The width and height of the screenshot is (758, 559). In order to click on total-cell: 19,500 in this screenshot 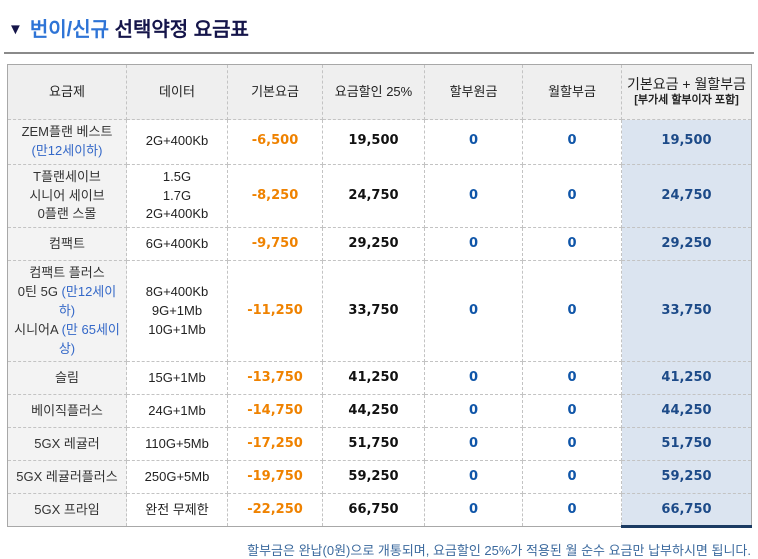, I will do `click(686, 142)`.